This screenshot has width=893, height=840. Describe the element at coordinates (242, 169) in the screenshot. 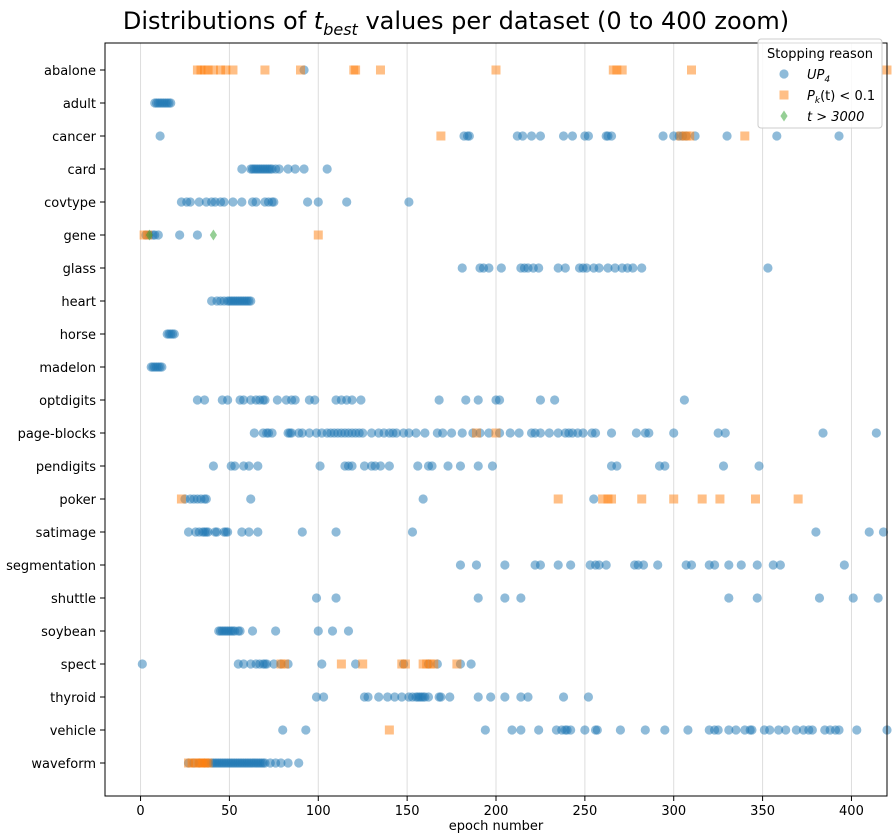

I see `UP4-point-card` at that location.